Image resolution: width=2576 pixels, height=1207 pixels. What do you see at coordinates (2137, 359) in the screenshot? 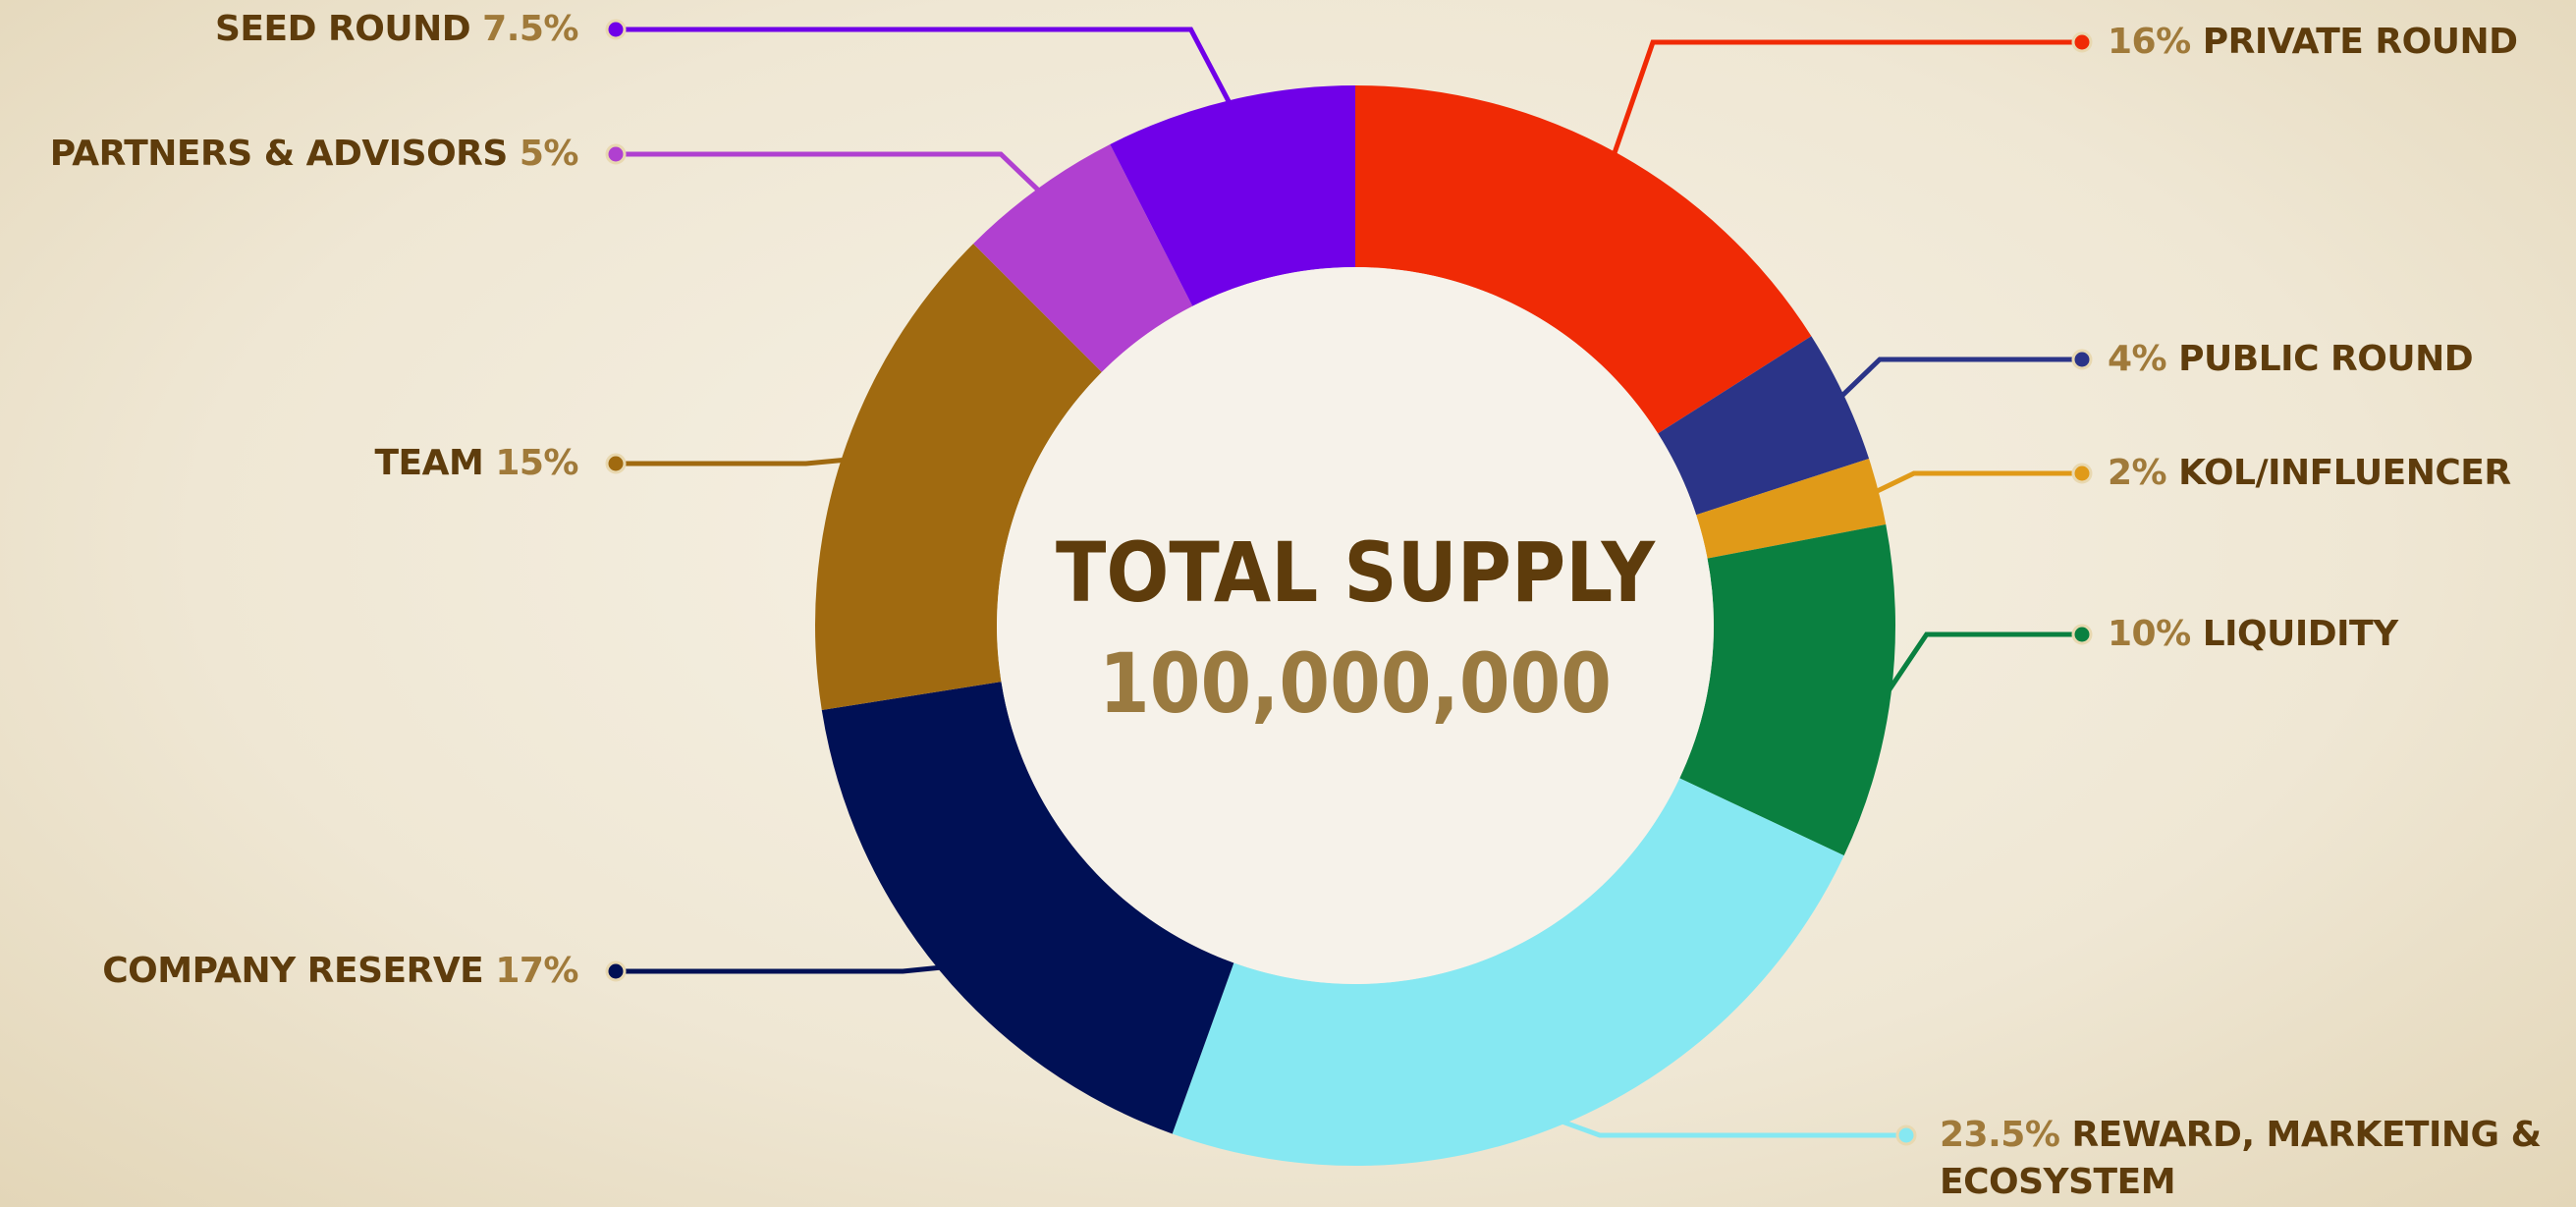
I see `value-label: 4%` at bounding box center [2137, 359].